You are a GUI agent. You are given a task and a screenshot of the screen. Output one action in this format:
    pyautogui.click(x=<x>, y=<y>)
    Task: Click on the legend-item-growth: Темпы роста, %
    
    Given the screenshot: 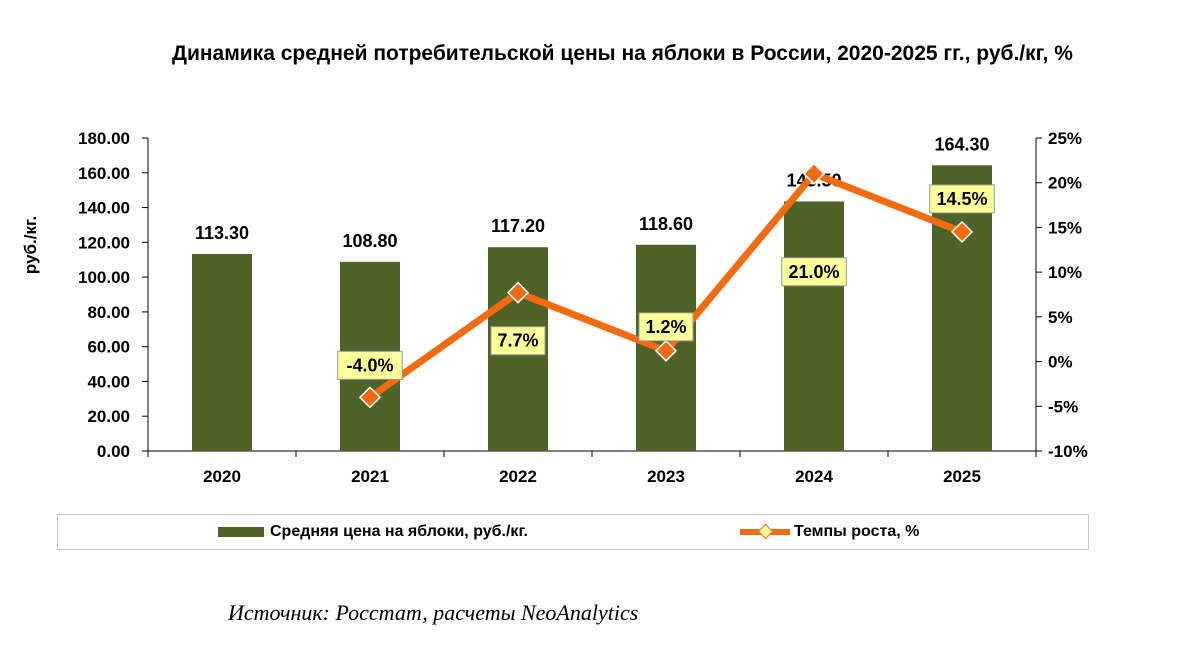 What is the action you would take?
    pyautogui.click(x=829, y=532)
    